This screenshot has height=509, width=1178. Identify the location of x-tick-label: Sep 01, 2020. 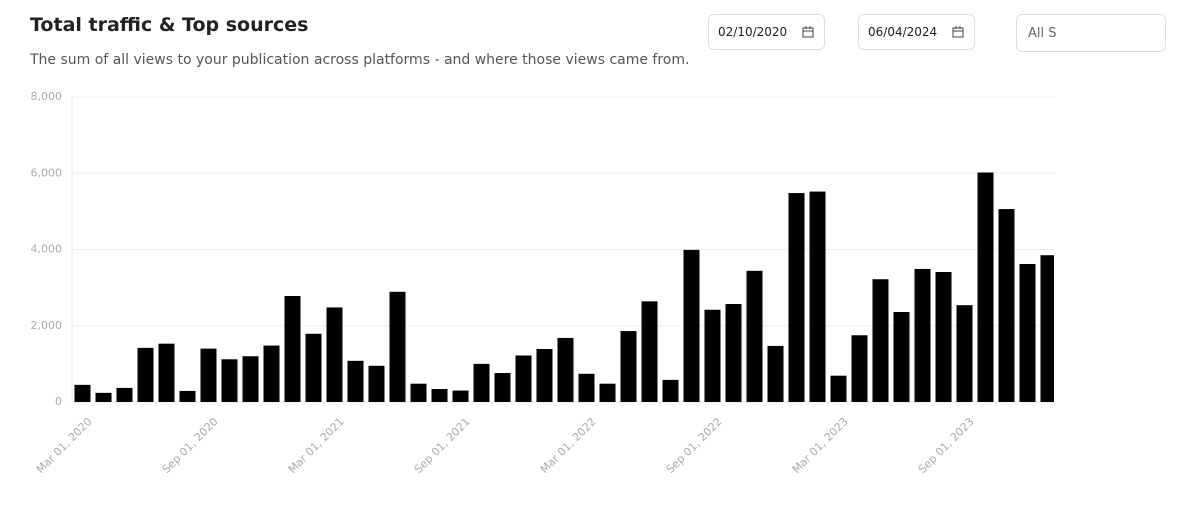
(190, 445).